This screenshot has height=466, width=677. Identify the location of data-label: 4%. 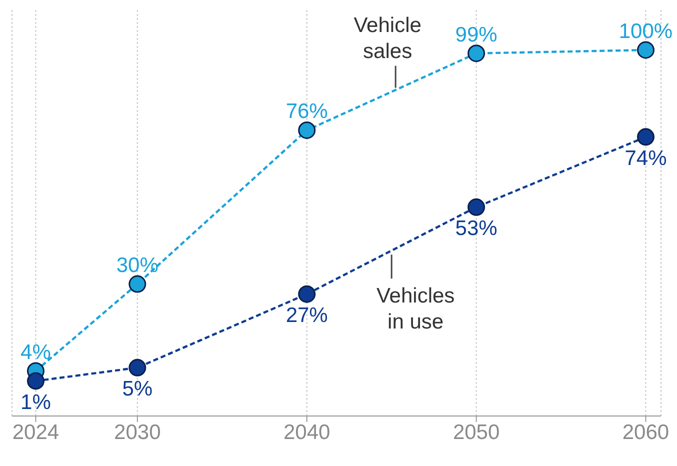
(35, 352).